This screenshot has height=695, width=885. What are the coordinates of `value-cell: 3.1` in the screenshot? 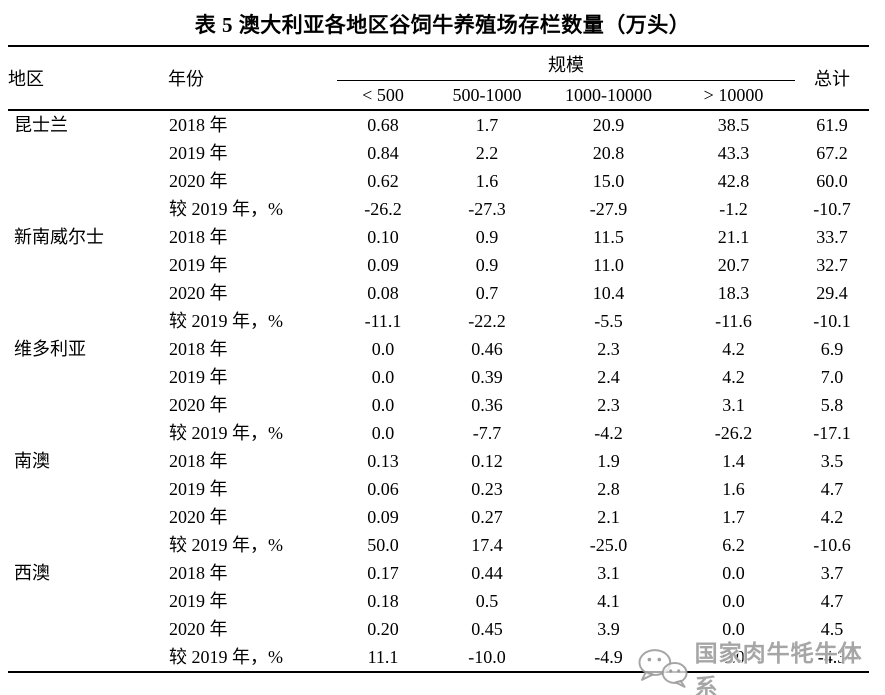 It's located at (733, 405).